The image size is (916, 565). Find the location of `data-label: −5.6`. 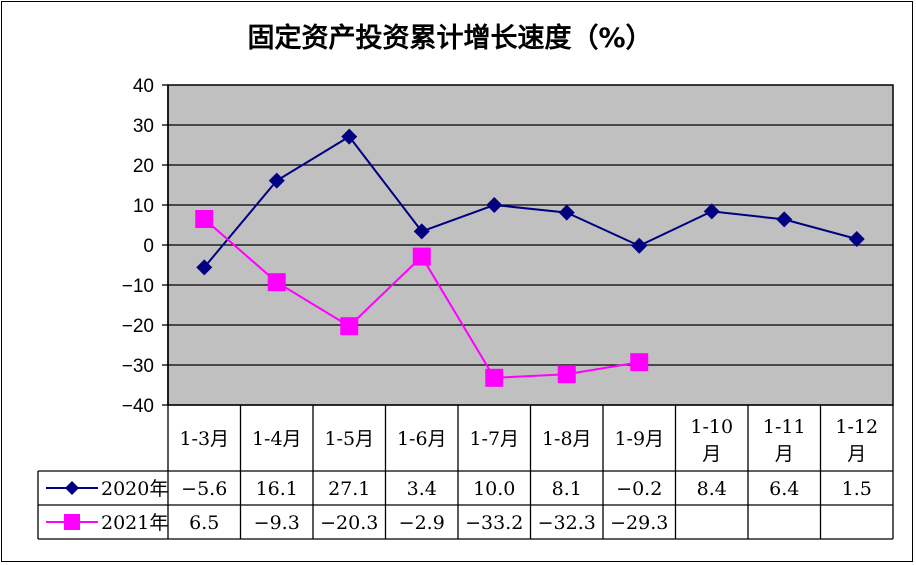

data-label: −5.6 is located at coordinates (204, 489).